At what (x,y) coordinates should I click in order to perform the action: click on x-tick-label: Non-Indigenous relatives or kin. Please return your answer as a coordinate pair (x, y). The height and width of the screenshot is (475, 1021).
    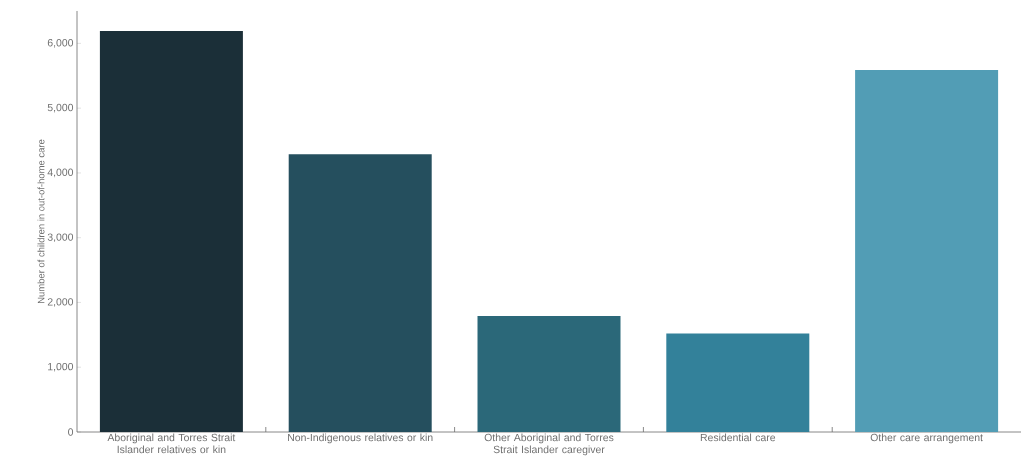
    Looking at the image, I should click on (360, 438).